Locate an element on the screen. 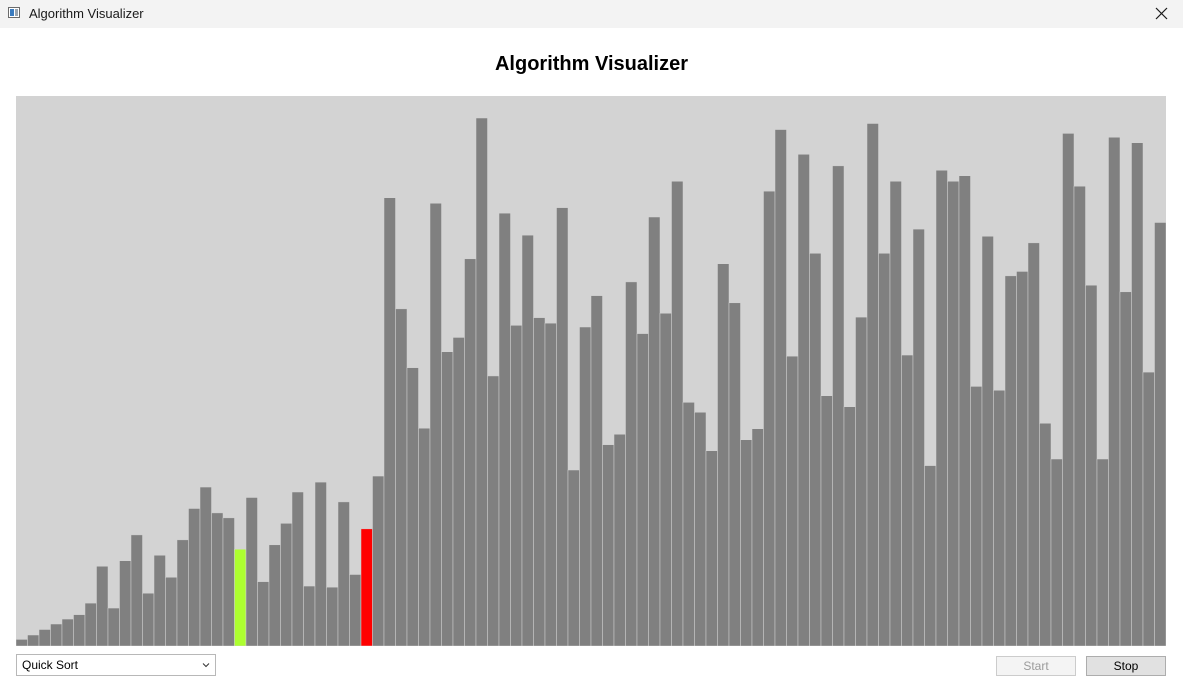 The image size is (1183, 686). stop-button: Stop is located at coordinates (1126, 666).